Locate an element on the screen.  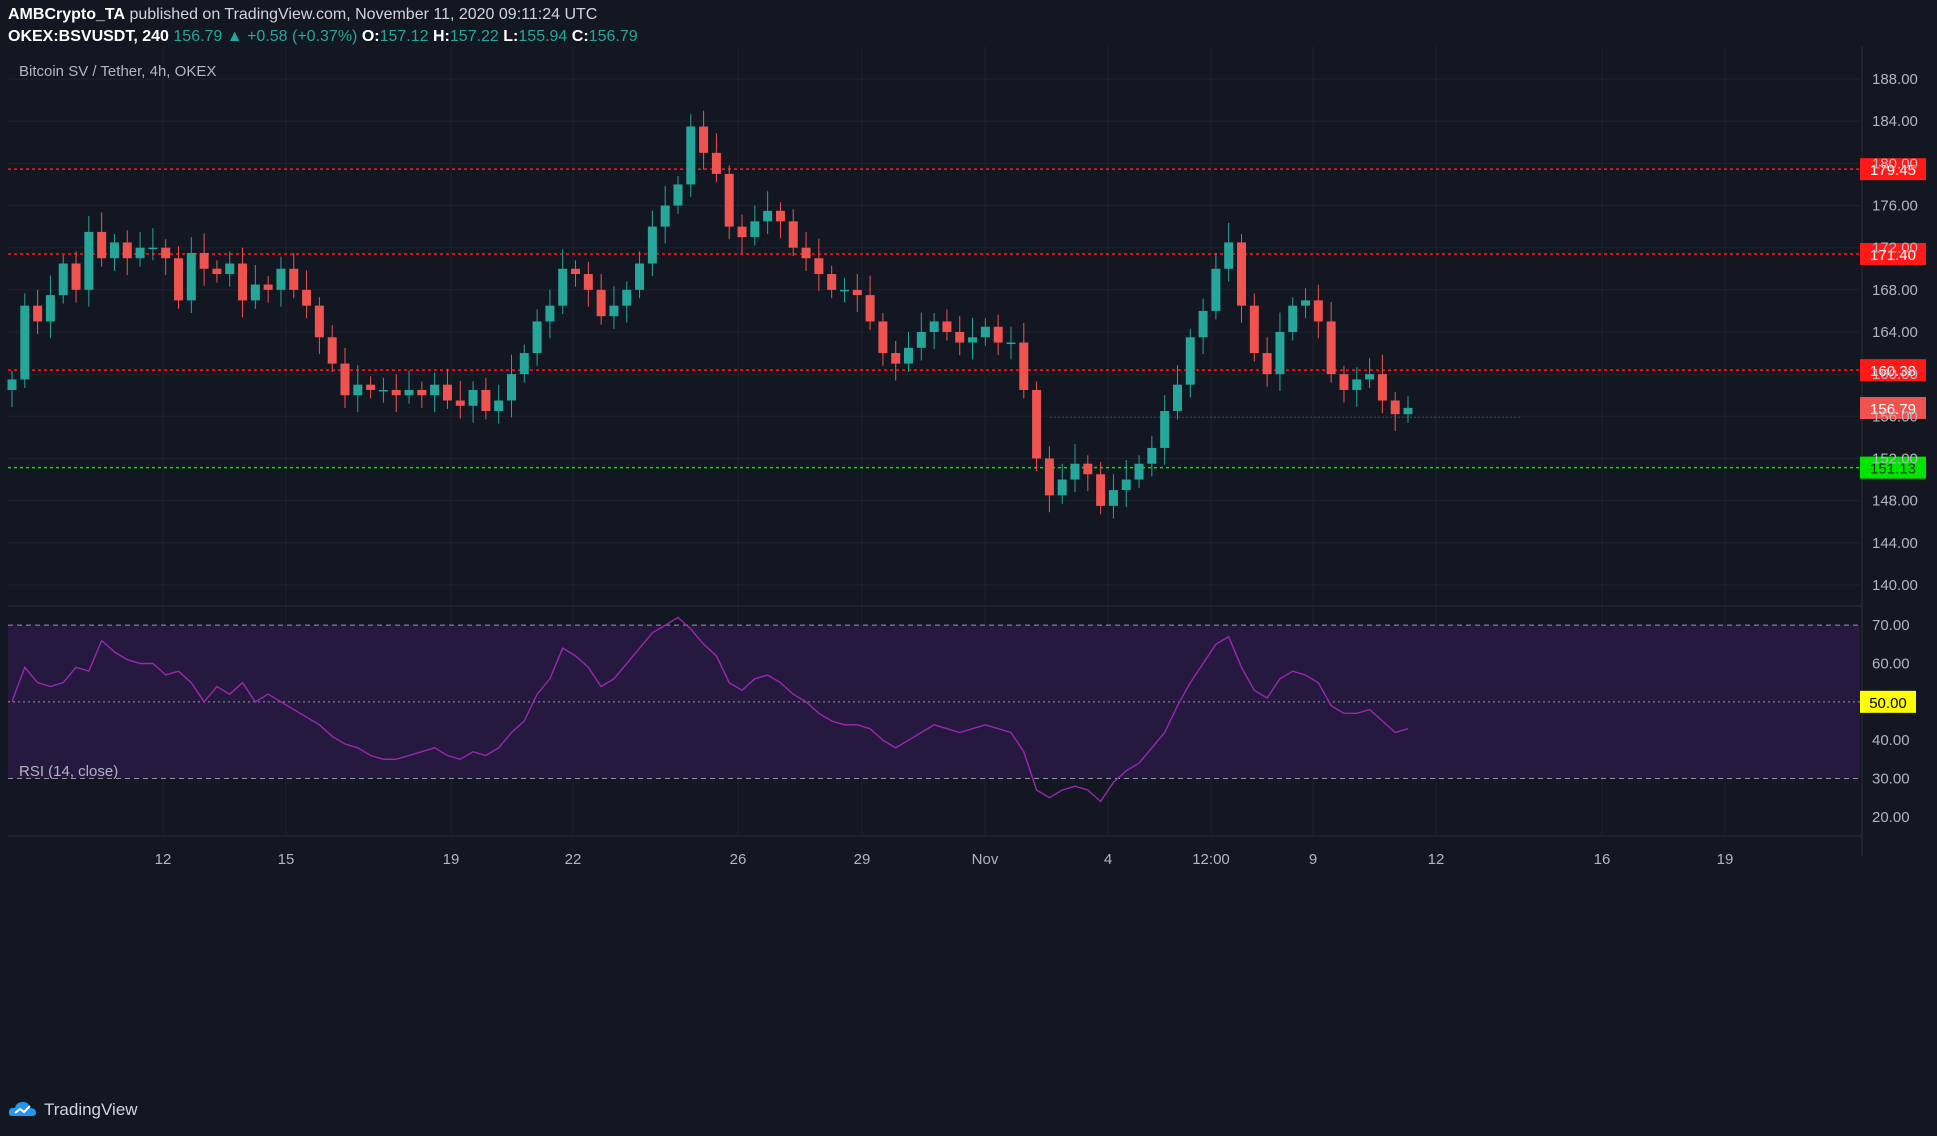
x-tick-label: 22 is located at coordinates (573, 859).